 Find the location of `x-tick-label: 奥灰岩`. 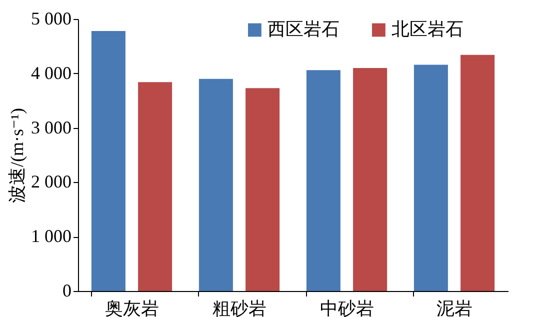

x-tick-label: 奥灰岩 is located at coordinates (131, 307).